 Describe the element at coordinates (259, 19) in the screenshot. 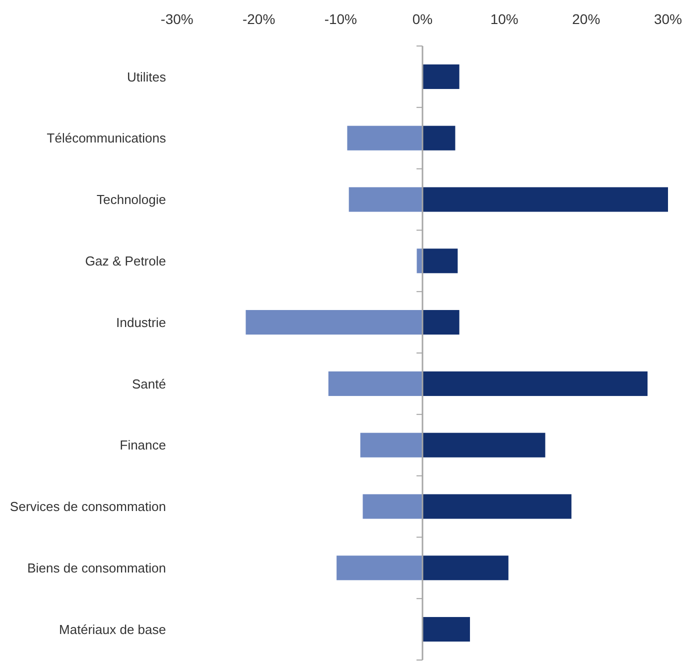

I see `x-tick-label: -20%` at that location.